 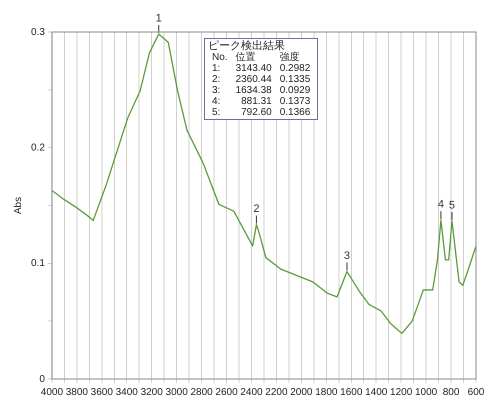 I want to click on x-tick-label: 800, so click(x=451, y=392).